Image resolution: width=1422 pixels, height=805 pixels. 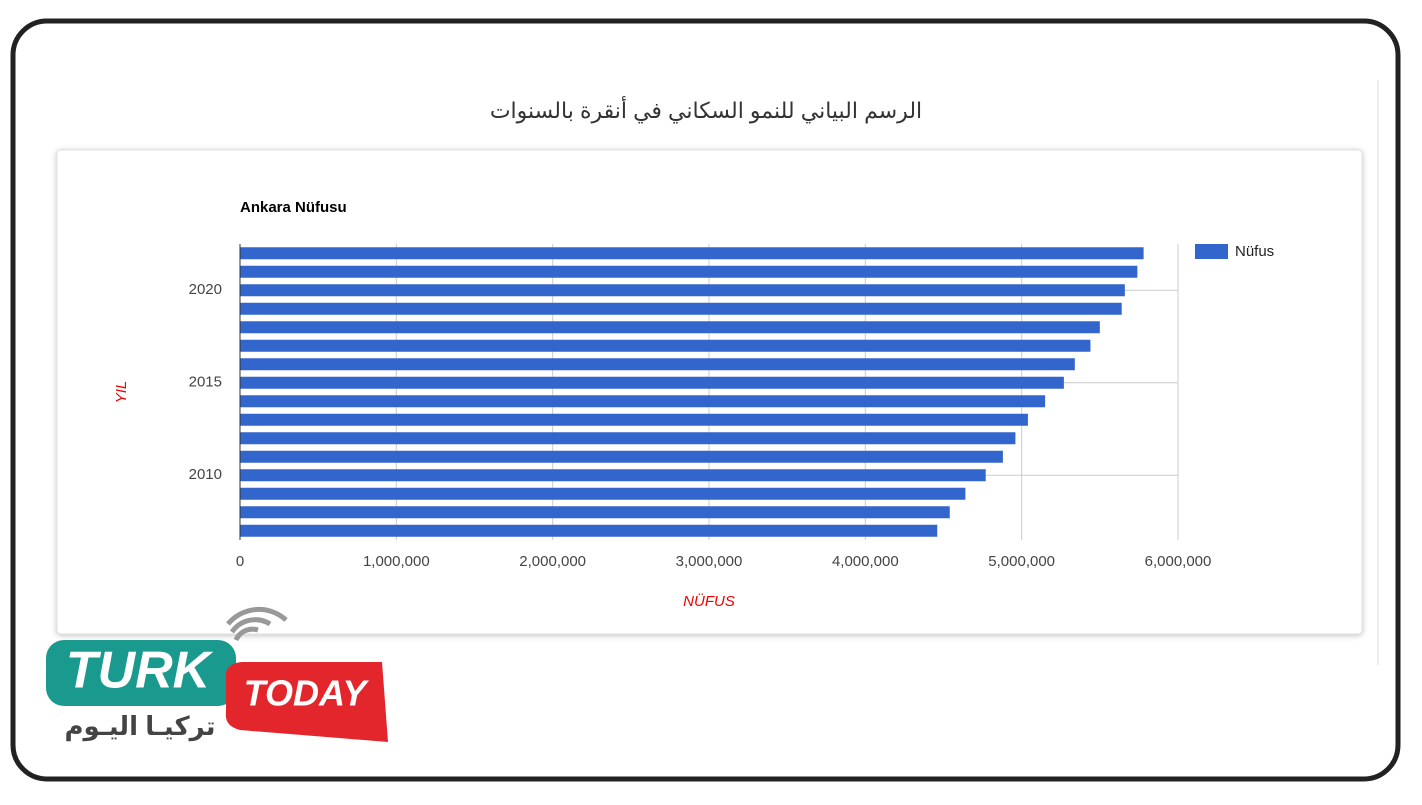 What do you see at coordinates (293, 207) in the screenshot?
I see `chart-title: Ankara Nüfusu` at bounding box center [293, 207].